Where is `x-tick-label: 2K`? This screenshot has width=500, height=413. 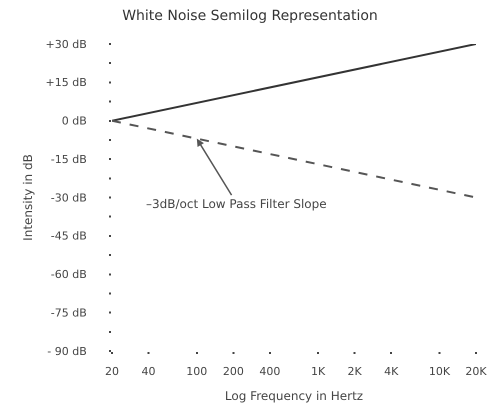
x-tick-label: 2K is located at coordinates (355, 371).